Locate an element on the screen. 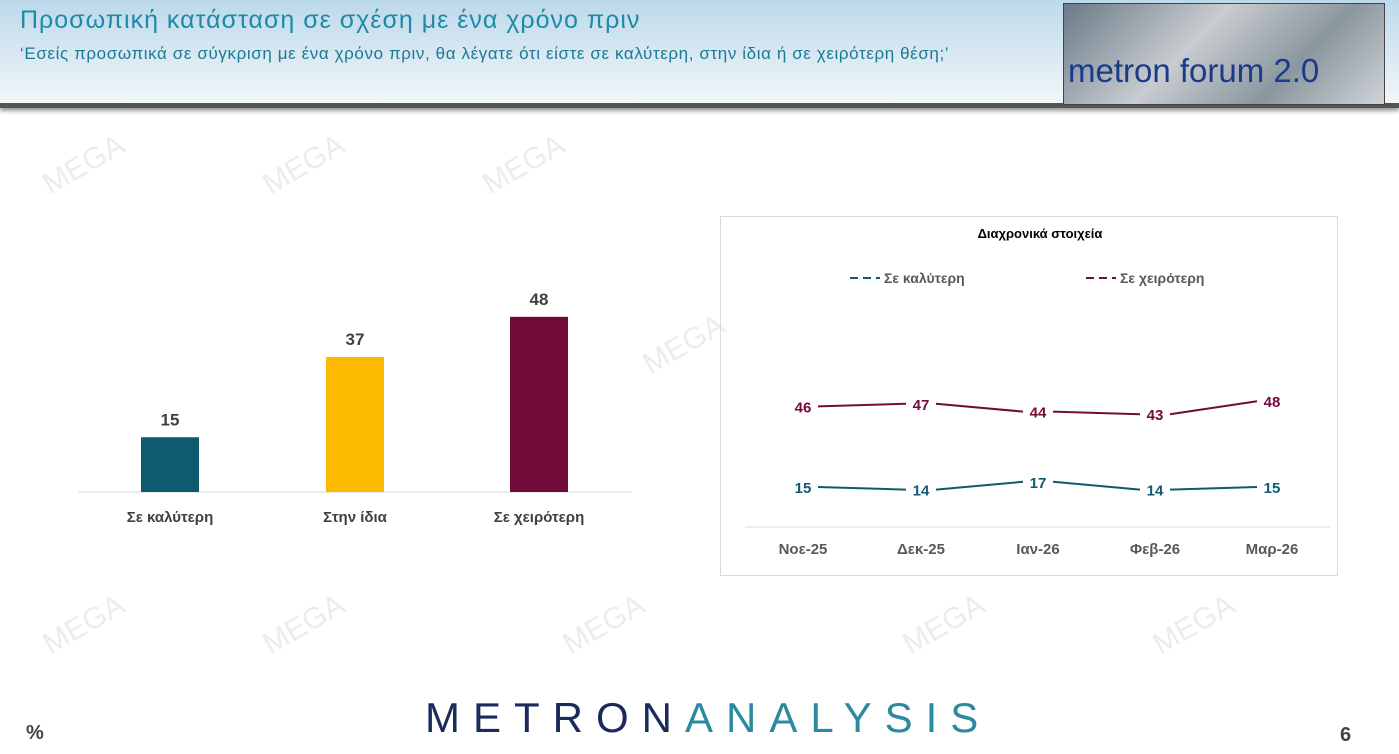  tick-label: Δεκ-25 is located at coordinates (921, 549).